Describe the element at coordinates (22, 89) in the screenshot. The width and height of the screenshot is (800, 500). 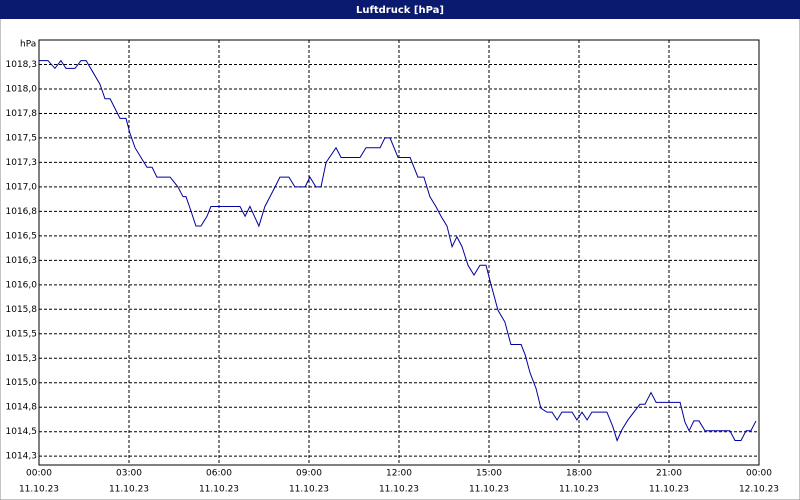
I see `y-tick-label: 1018,0` at that location.